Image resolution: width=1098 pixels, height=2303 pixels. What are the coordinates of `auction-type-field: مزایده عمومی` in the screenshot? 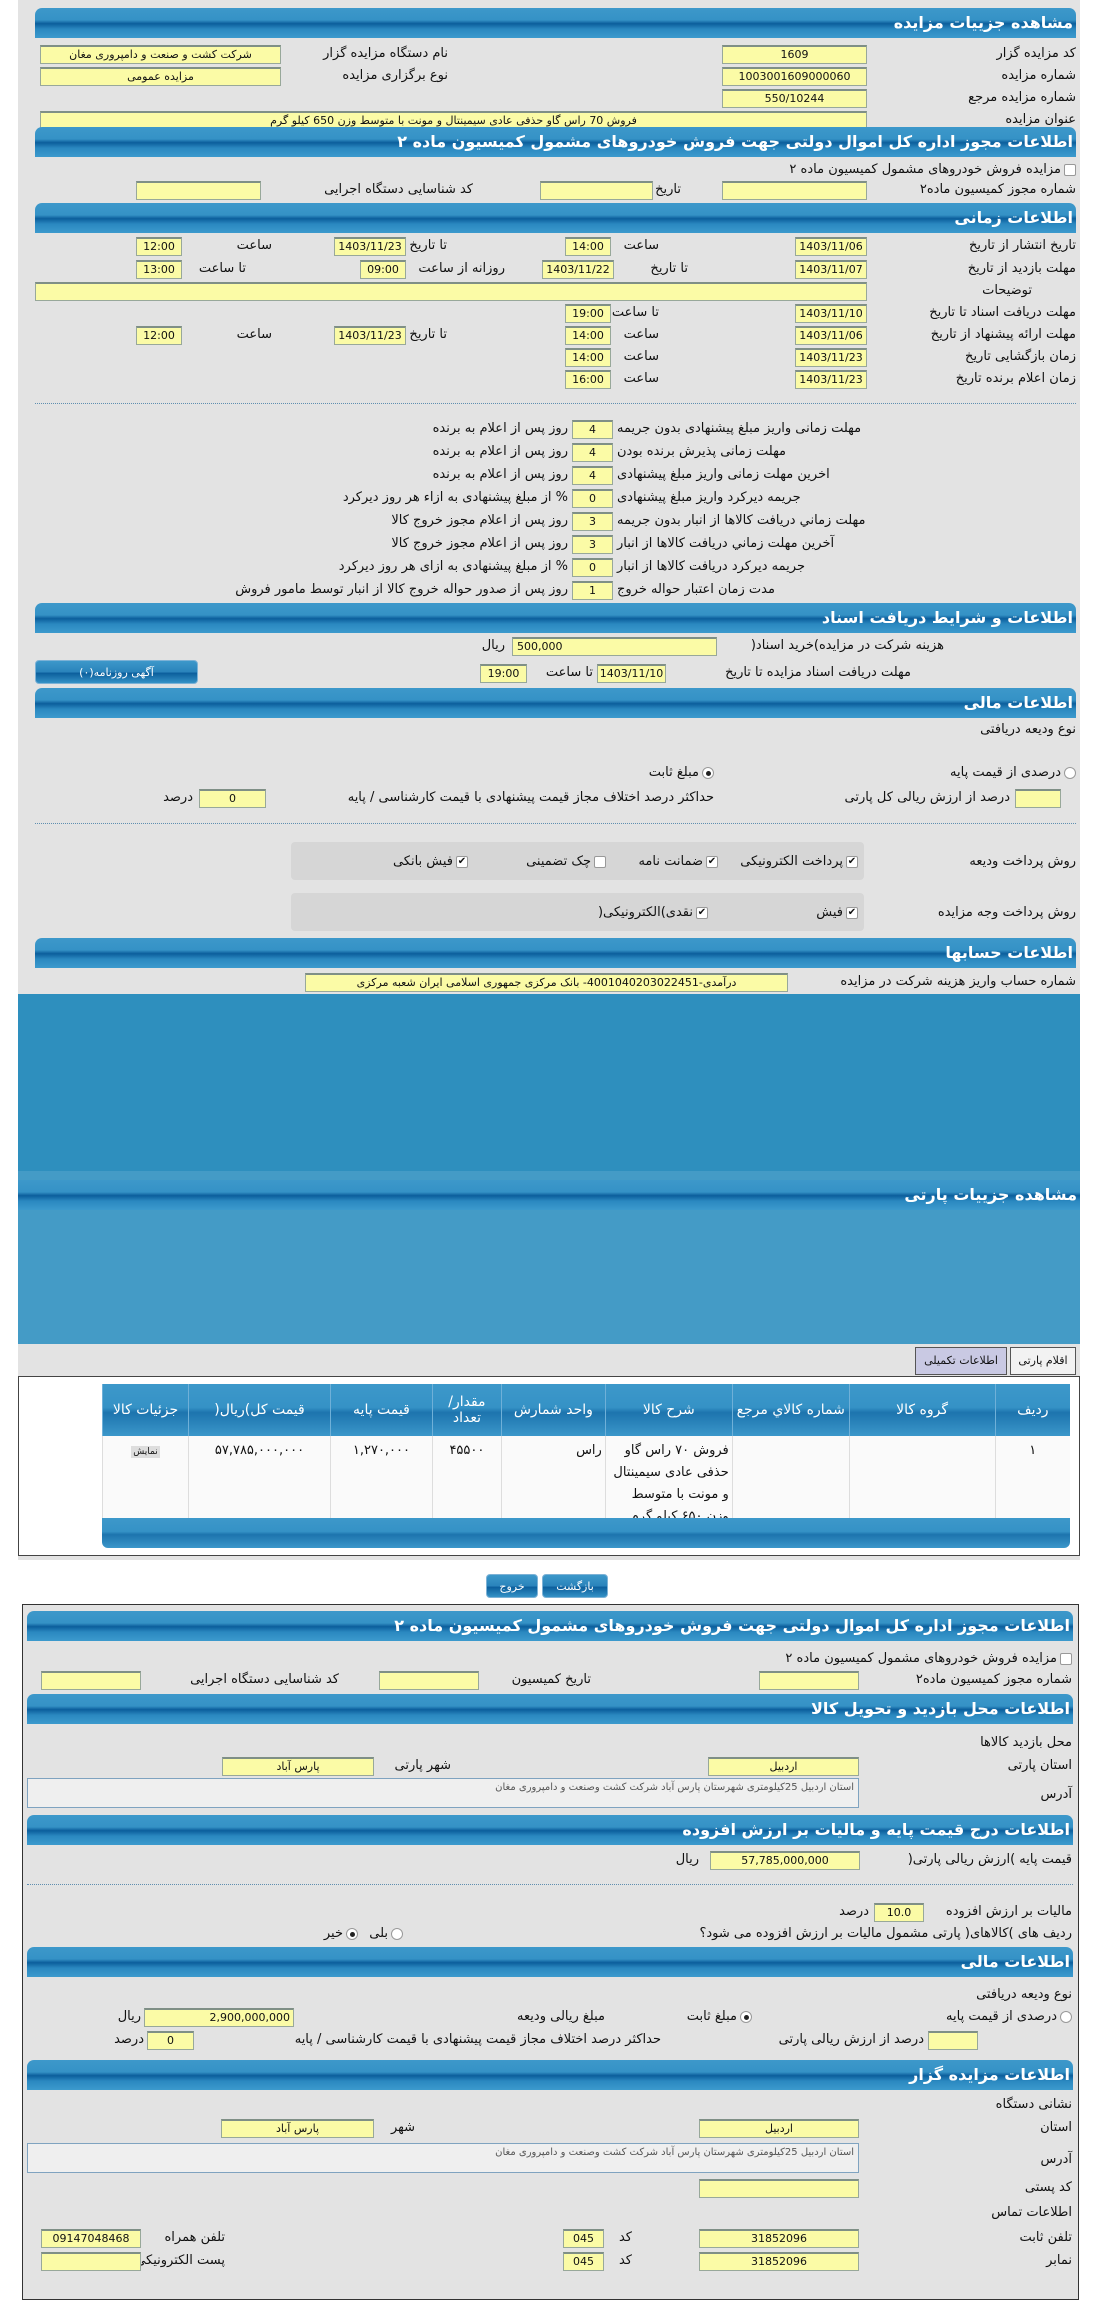 It's located at (160, 76).